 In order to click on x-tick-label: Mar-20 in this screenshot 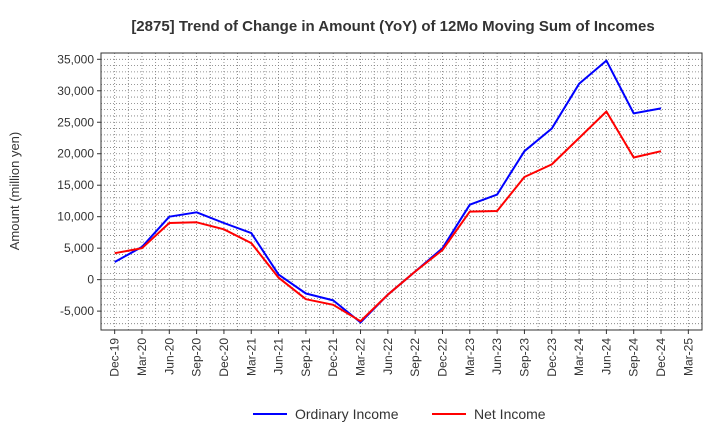, I will do `click(142, 357)`.